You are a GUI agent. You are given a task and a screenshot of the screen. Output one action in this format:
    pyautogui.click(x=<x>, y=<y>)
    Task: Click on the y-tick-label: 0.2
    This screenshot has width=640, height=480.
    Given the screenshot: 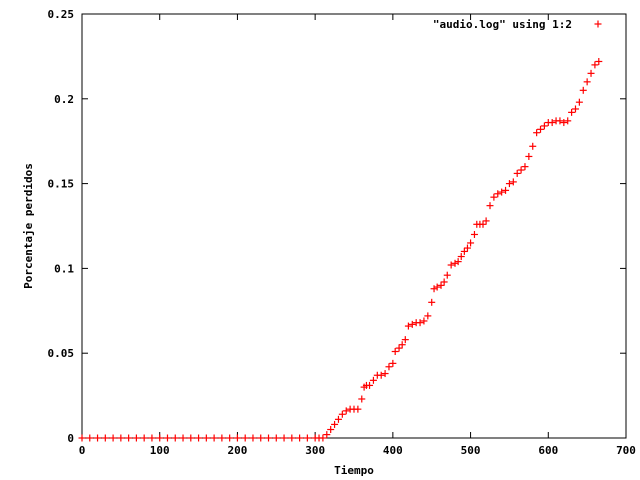 What is the action you would take?
    pyautogui.click(x=64, y=99)
    